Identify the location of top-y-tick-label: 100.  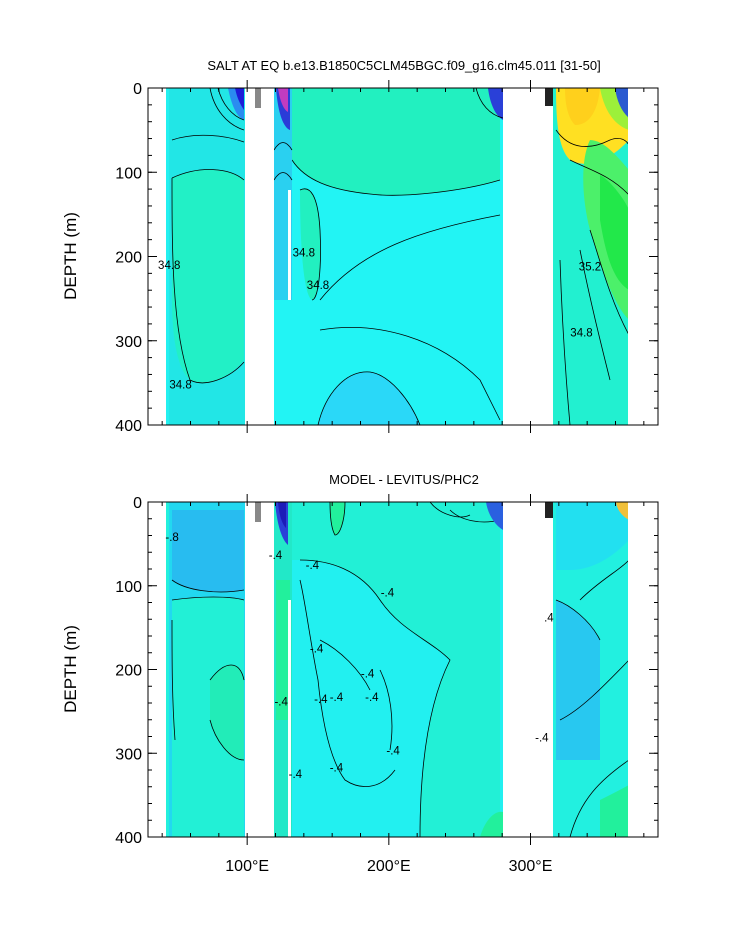
(128, 173).